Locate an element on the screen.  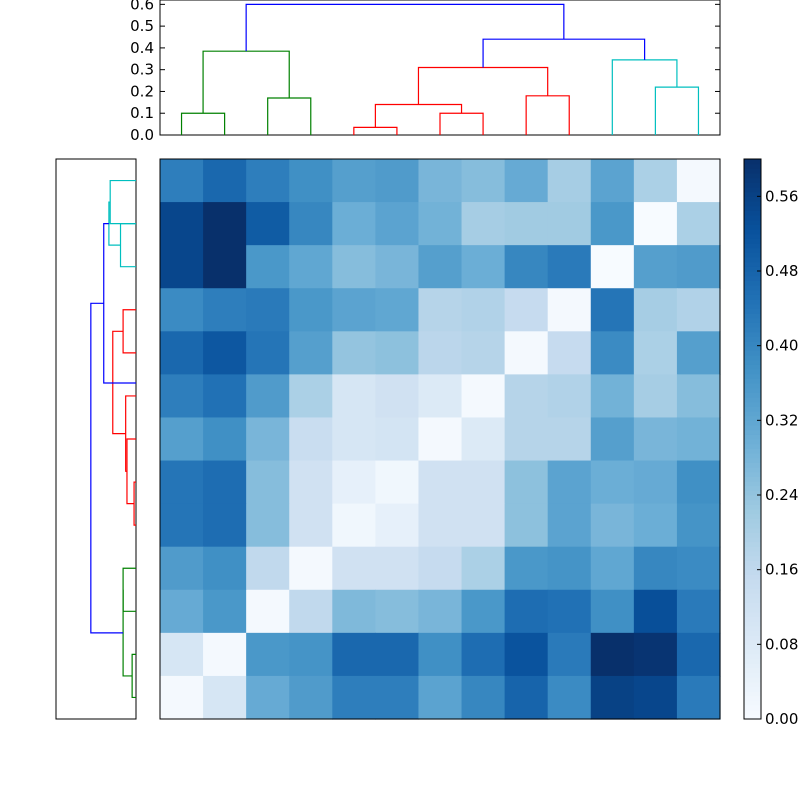
colorbar: 0.00 0.08 0.16 0.24 0.32 0.40 0.48 0.56 is located at coordinates (770, 443).